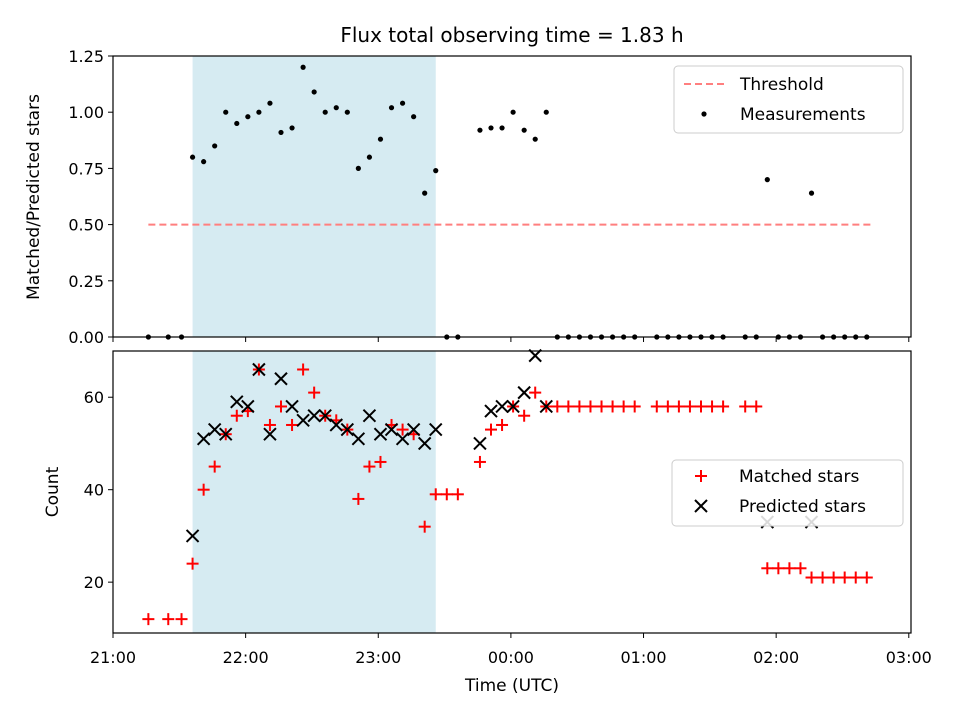 The image size is (960, 724). What do you see at coordinates (113, 657) in the screenshot?
I see `x-tick-label: 21:00` at bounding box center [113, 657].